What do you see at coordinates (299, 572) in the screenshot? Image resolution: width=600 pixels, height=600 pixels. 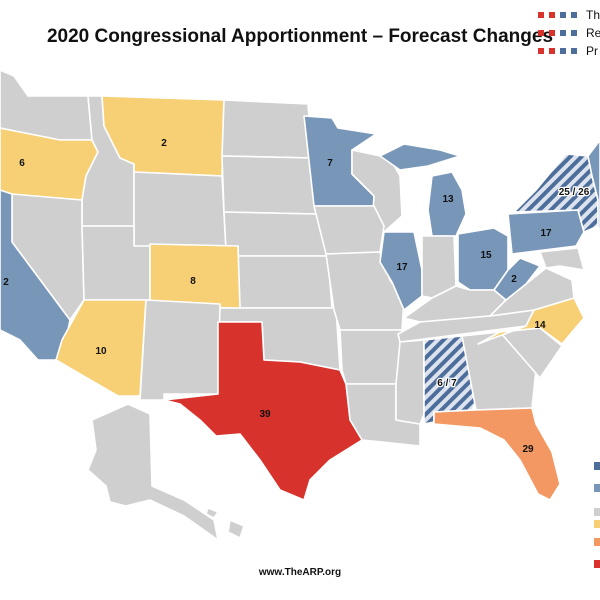 I see `website-footer: www.TheARP.org` at bounding box center [299, 572].